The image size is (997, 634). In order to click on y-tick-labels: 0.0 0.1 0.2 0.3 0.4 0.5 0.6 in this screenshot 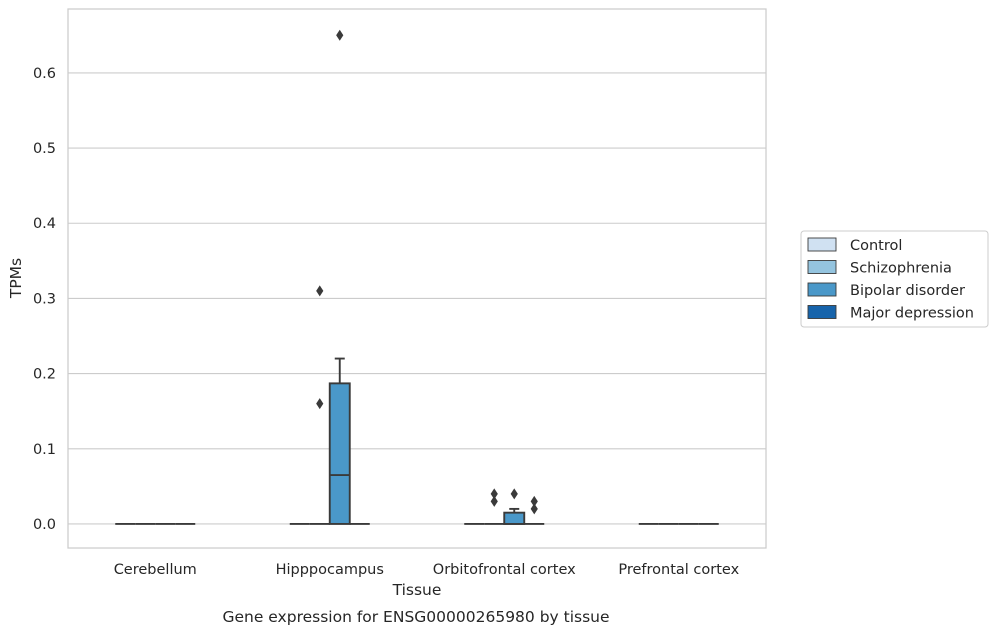, I will do `click(44, 299)`.